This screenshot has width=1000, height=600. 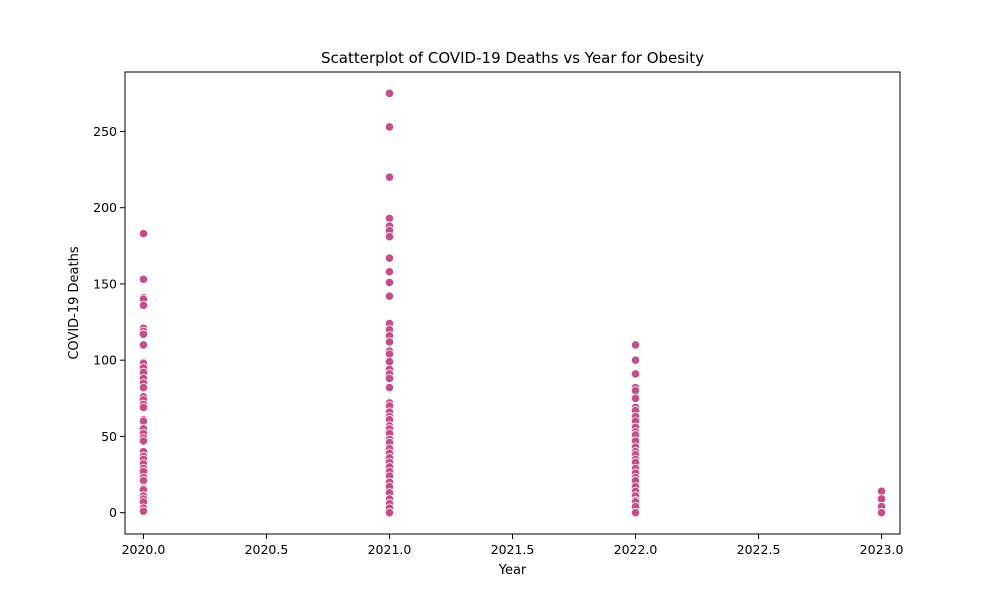 What do you see at coordinates (267, 549) in the screenshot?
I see `x-tick-label: 2020.5` at bounding box center [267, 549].